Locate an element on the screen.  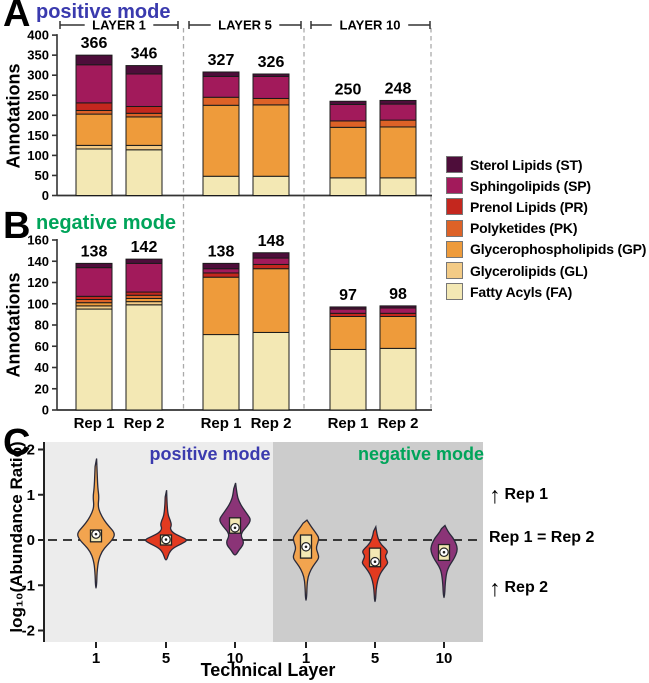
legend-label-GP: Glycerophospholipids (GP) is located at coordinates (558, 249).